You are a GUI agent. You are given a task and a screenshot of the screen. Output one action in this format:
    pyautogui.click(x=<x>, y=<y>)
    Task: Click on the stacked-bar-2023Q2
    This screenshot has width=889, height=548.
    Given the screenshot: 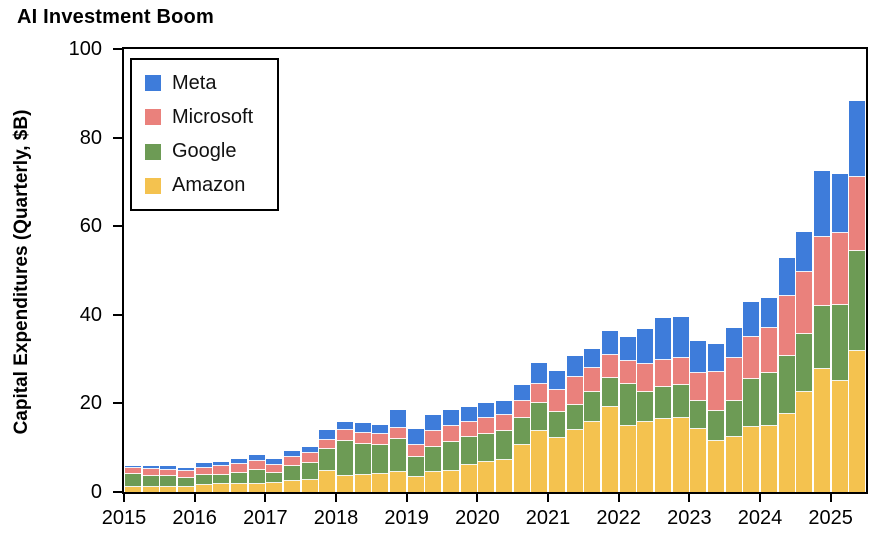 What is the action you would take?
    pyautogui.click(x=715, y=418)
    